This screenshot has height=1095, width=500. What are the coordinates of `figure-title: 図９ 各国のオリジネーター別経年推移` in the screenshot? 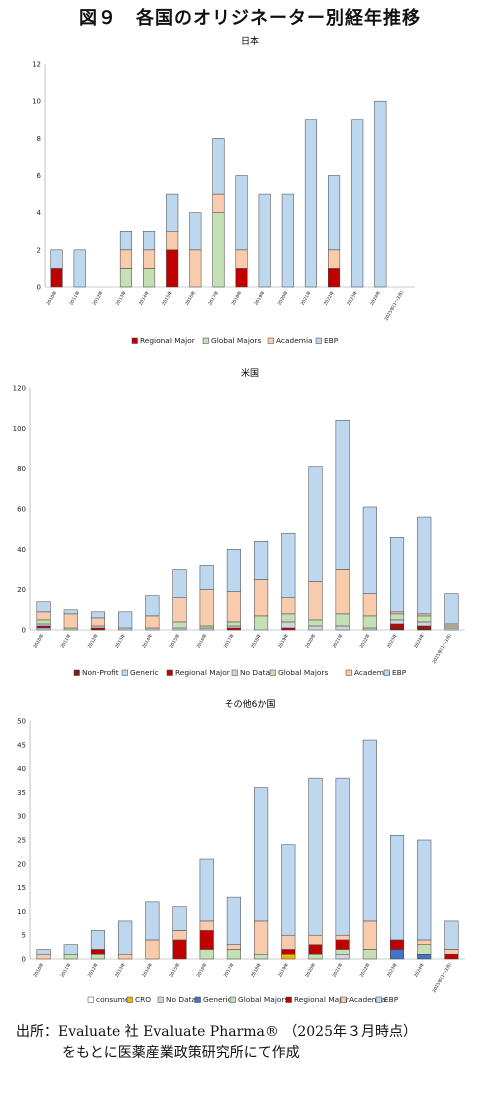 It's located at (250, 18).